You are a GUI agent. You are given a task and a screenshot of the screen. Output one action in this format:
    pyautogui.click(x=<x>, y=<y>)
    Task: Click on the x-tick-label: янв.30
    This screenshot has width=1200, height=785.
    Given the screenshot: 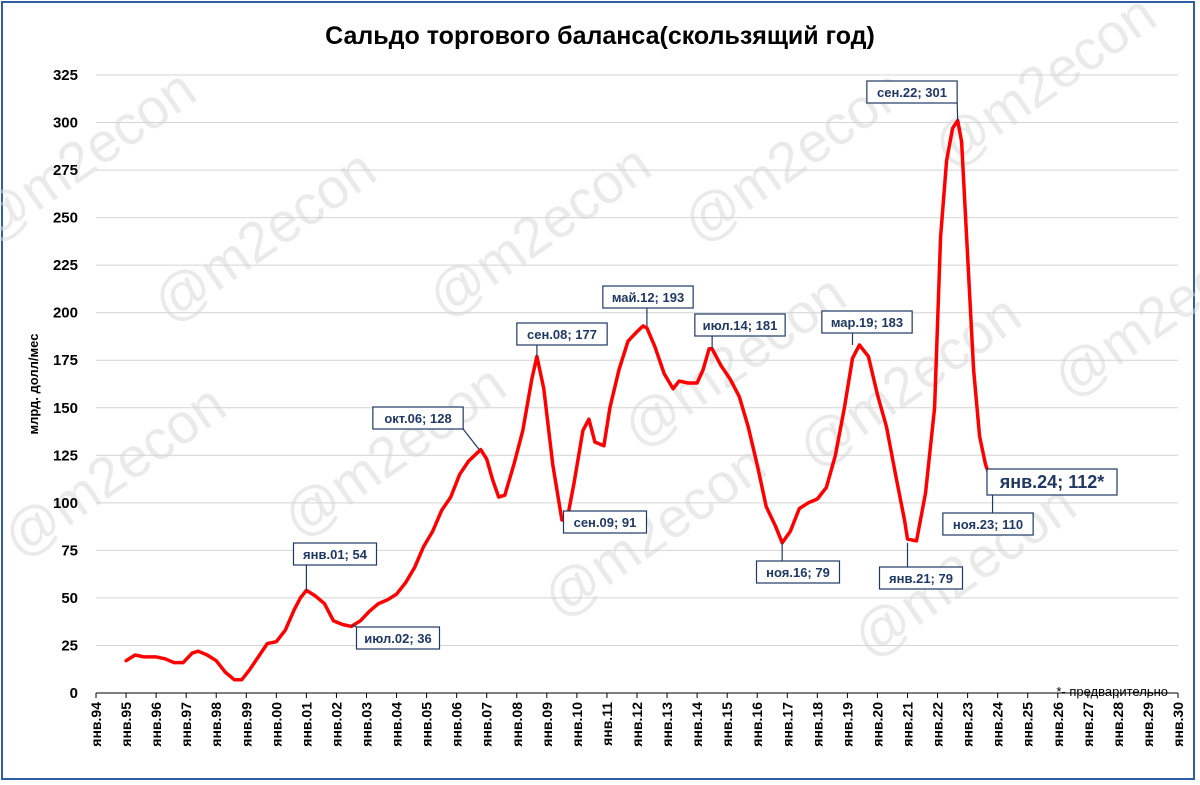 What is the action you would take?
    pyautogui.click(x=1178, y=724)
    